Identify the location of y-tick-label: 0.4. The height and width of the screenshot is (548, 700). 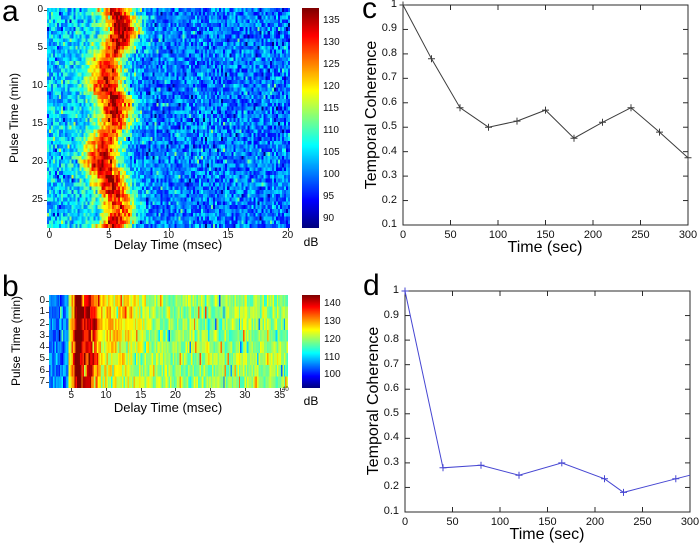
(389, 150).